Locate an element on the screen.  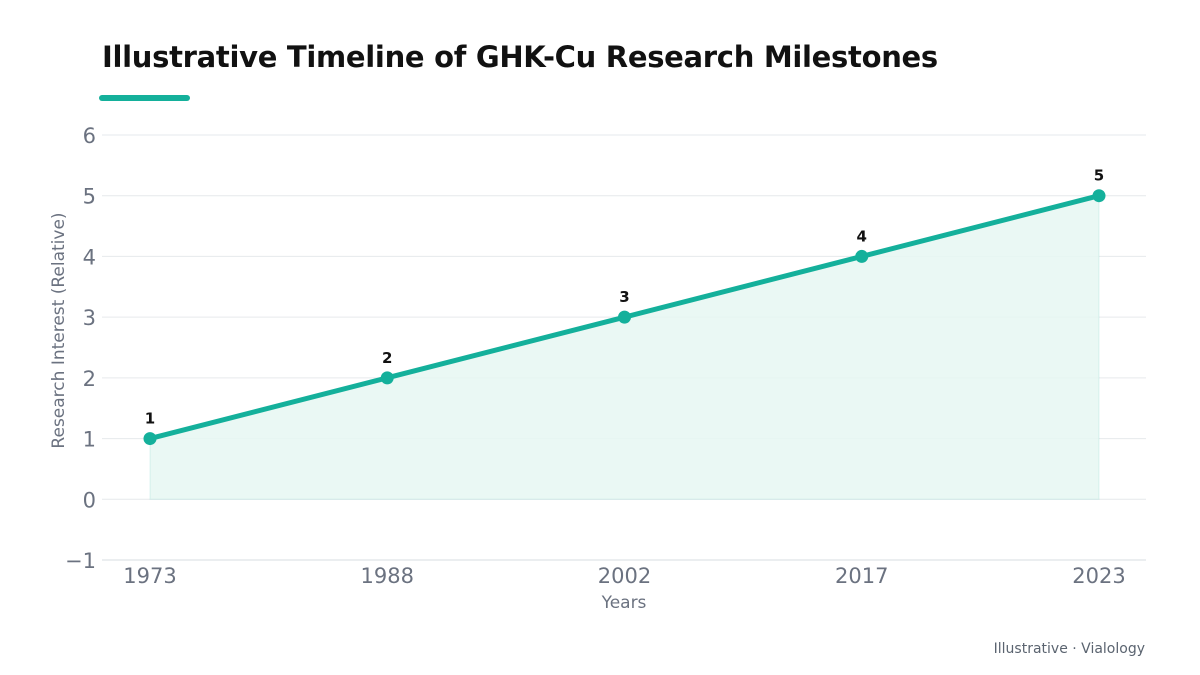
footer-credit: Illustrative · Vialology is located at coordinates (1069, 649).